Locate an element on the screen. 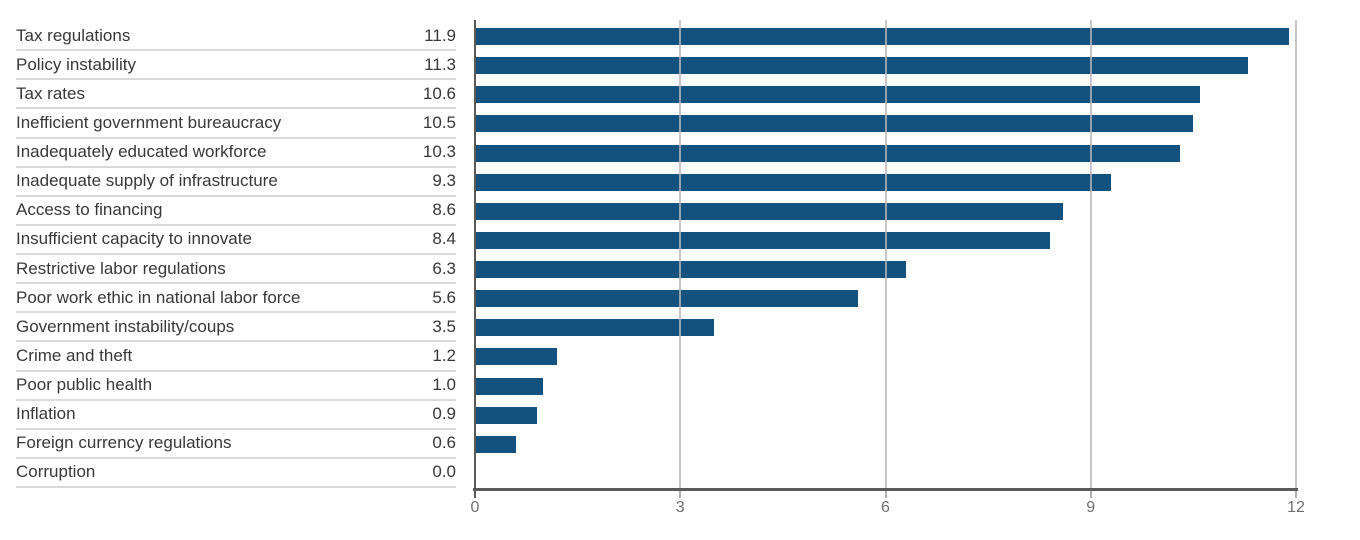 Image resolution: width=1360 pixels, height=540 pixels. category-label: Tax rates is located at coordinates (50, 93).